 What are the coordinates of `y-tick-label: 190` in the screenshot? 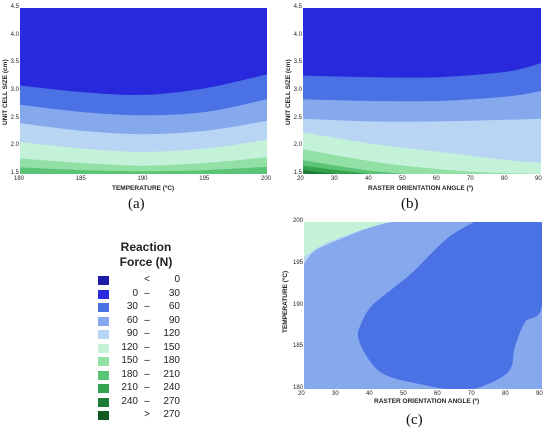 It's located at (297, 304).